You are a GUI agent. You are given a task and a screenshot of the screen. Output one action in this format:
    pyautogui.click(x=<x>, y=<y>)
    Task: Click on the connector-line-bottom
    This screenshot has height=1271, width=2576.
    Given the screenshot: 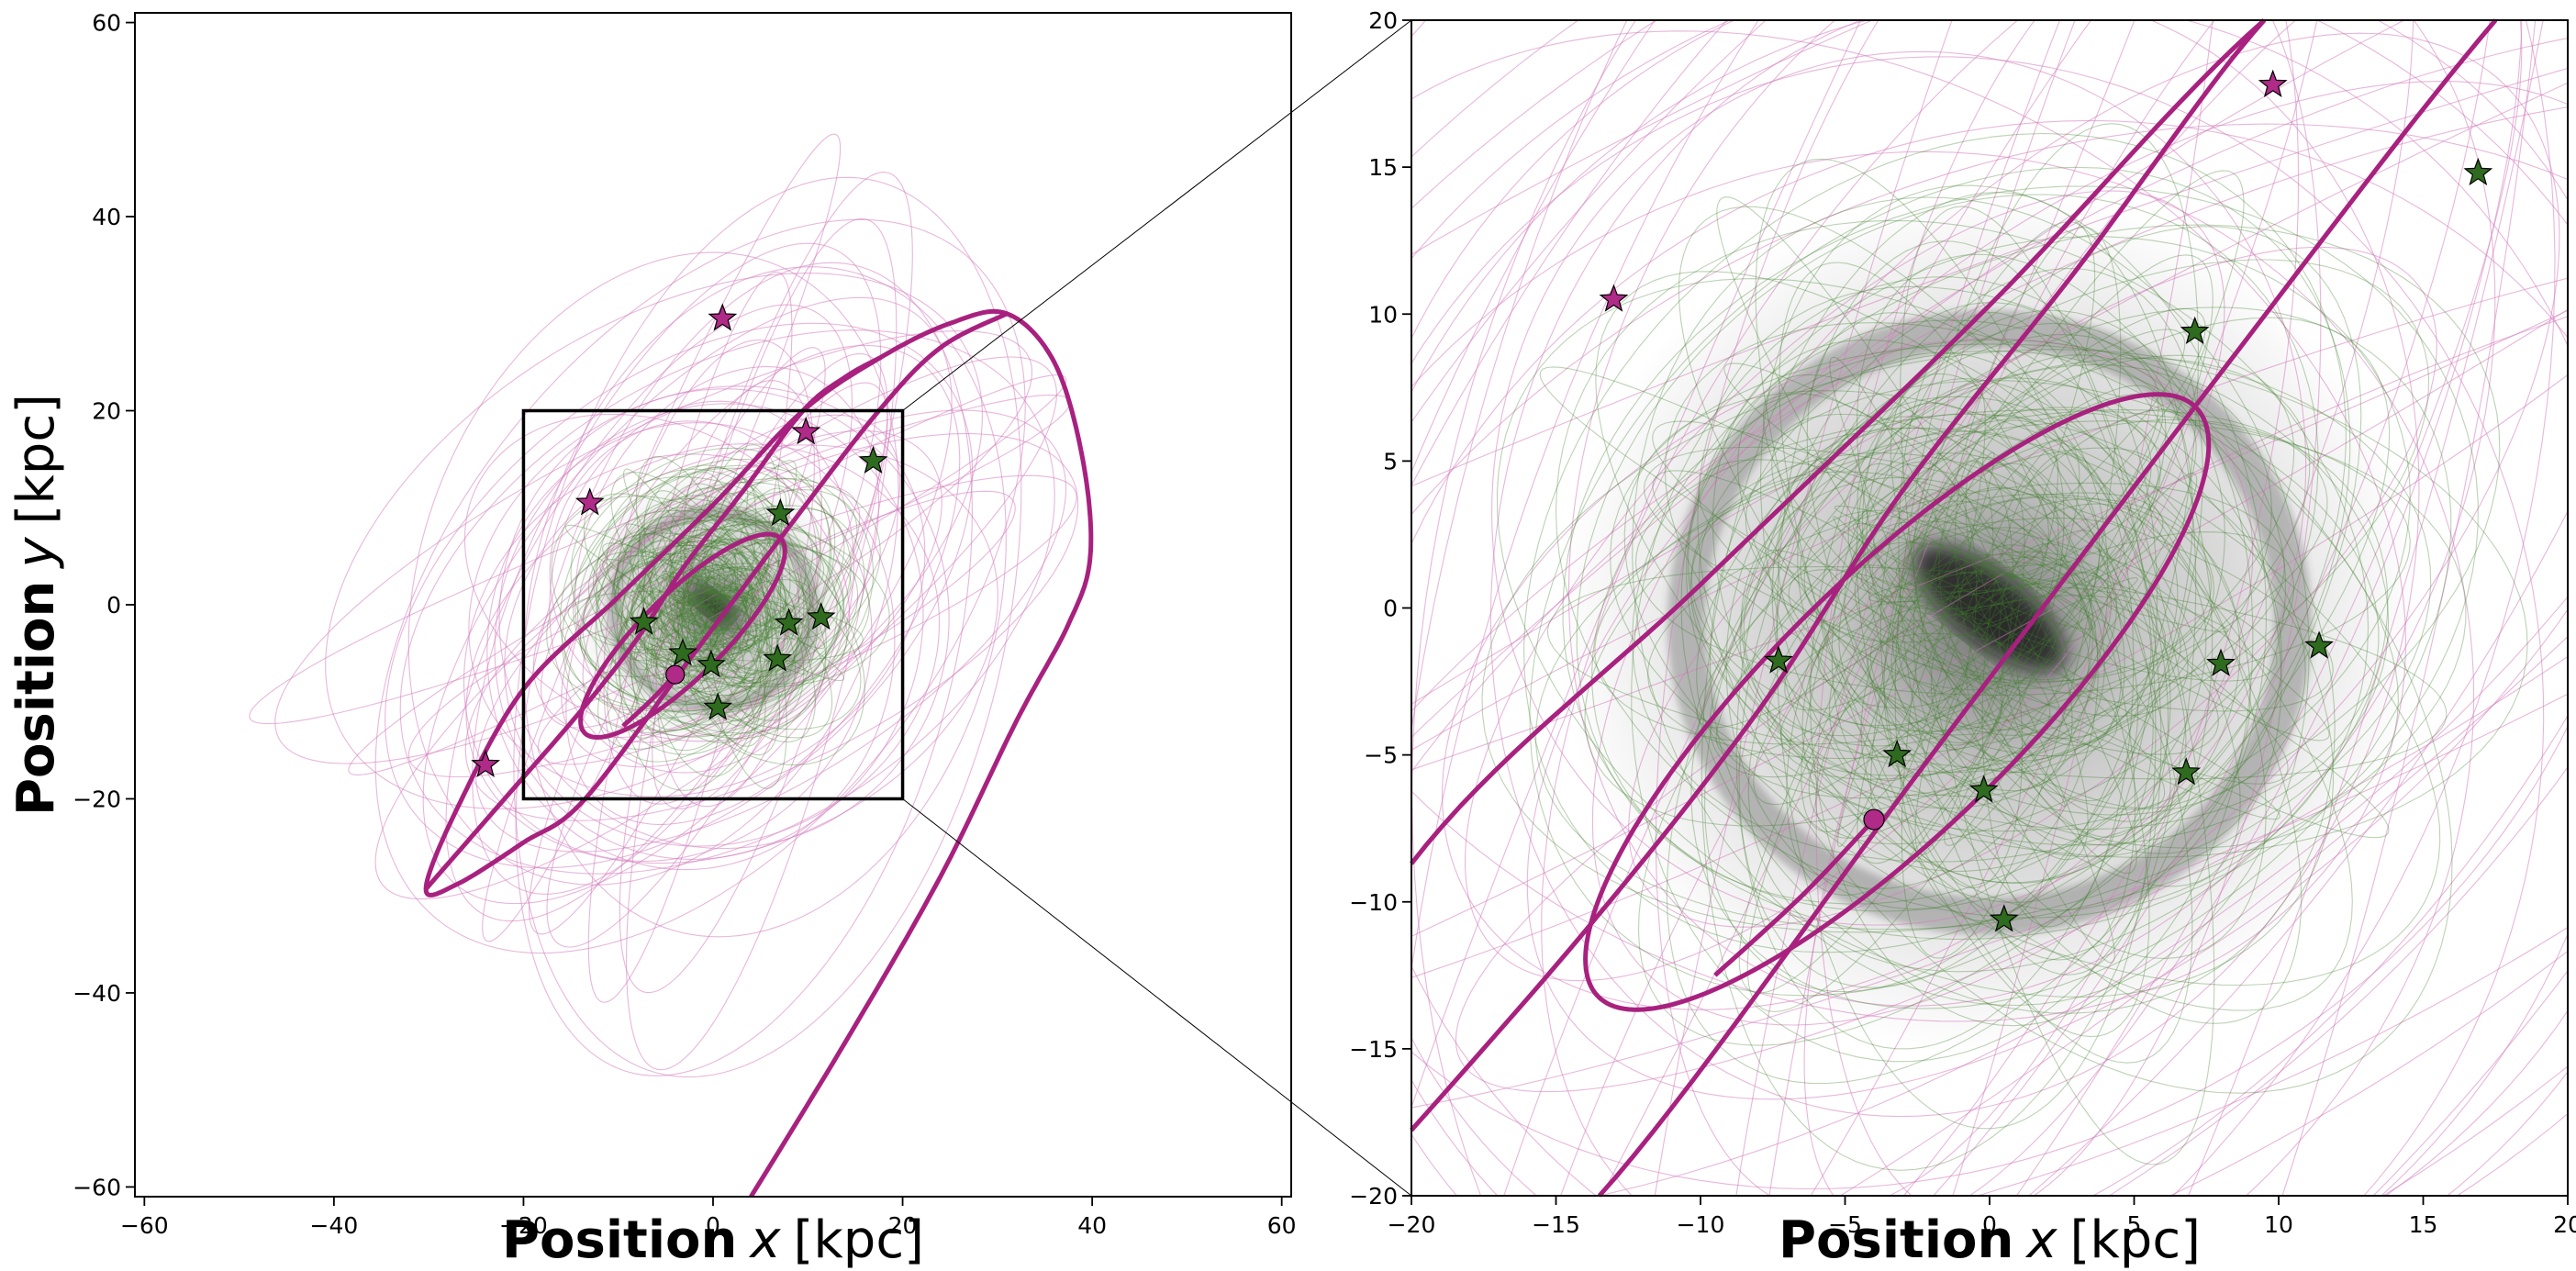 What is the action you would take?
    pyautogui.click(x=1157, y=998)
    